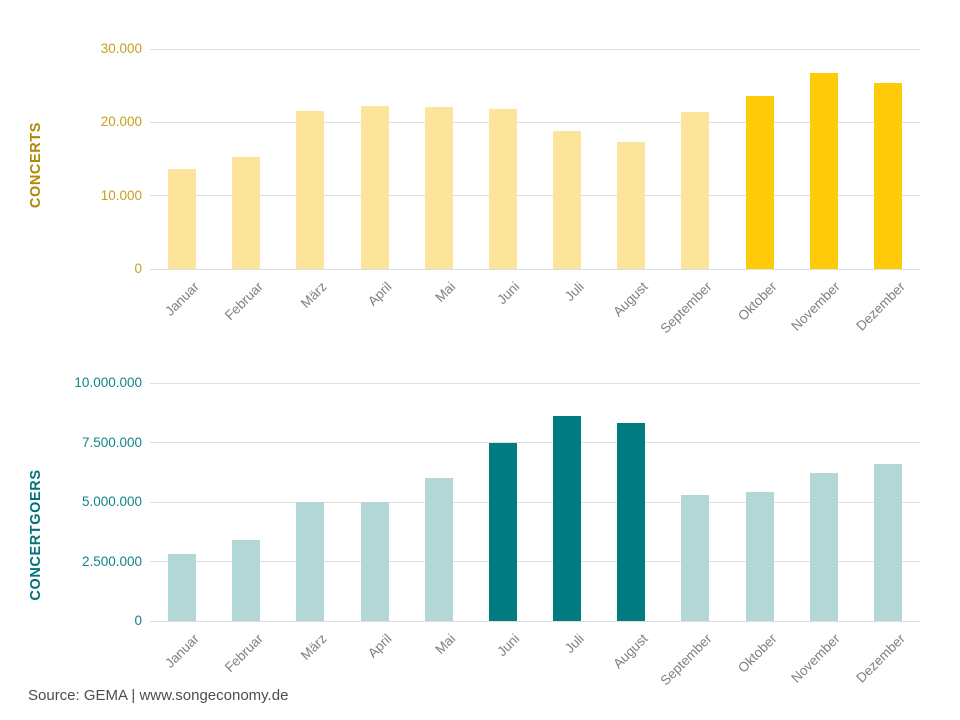 The height and width of the screenshot is (720, 960). Describe the element at coordinates (121, 48) in the screenshot. I see `y-tick-label: 30.000` at that location.